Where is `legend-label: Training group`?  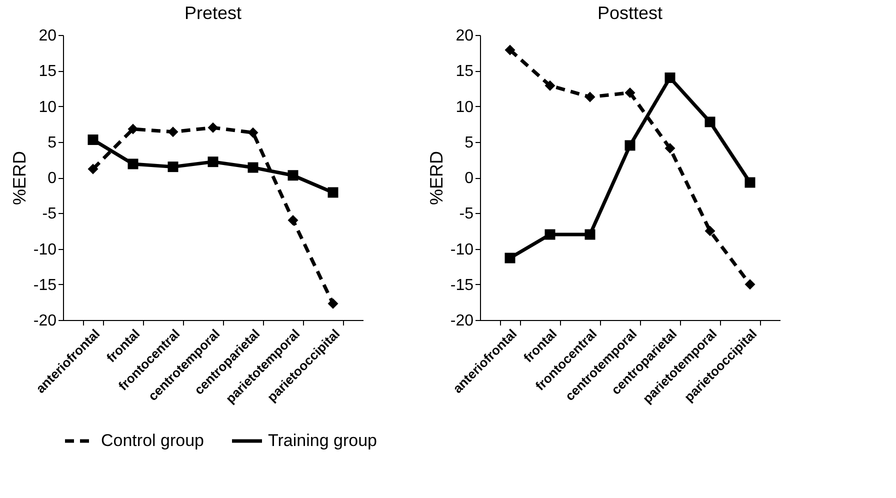 legend-label: Training group is located at coordinates (322, 440).